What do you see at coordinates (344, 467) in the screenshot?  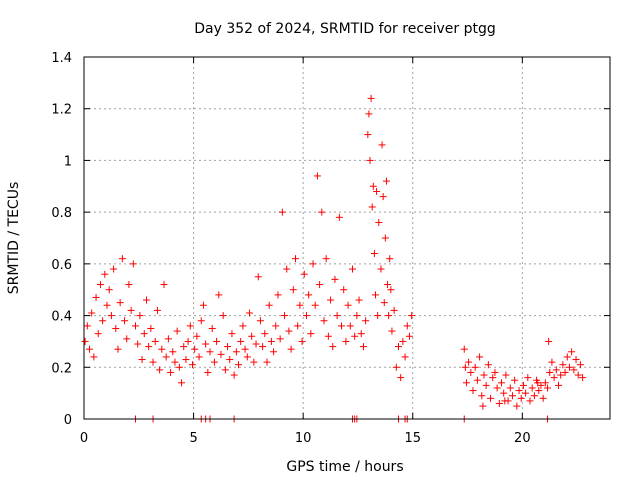 I see `x-axis-label: GPS time / hours` at bounding box center [344, 467].